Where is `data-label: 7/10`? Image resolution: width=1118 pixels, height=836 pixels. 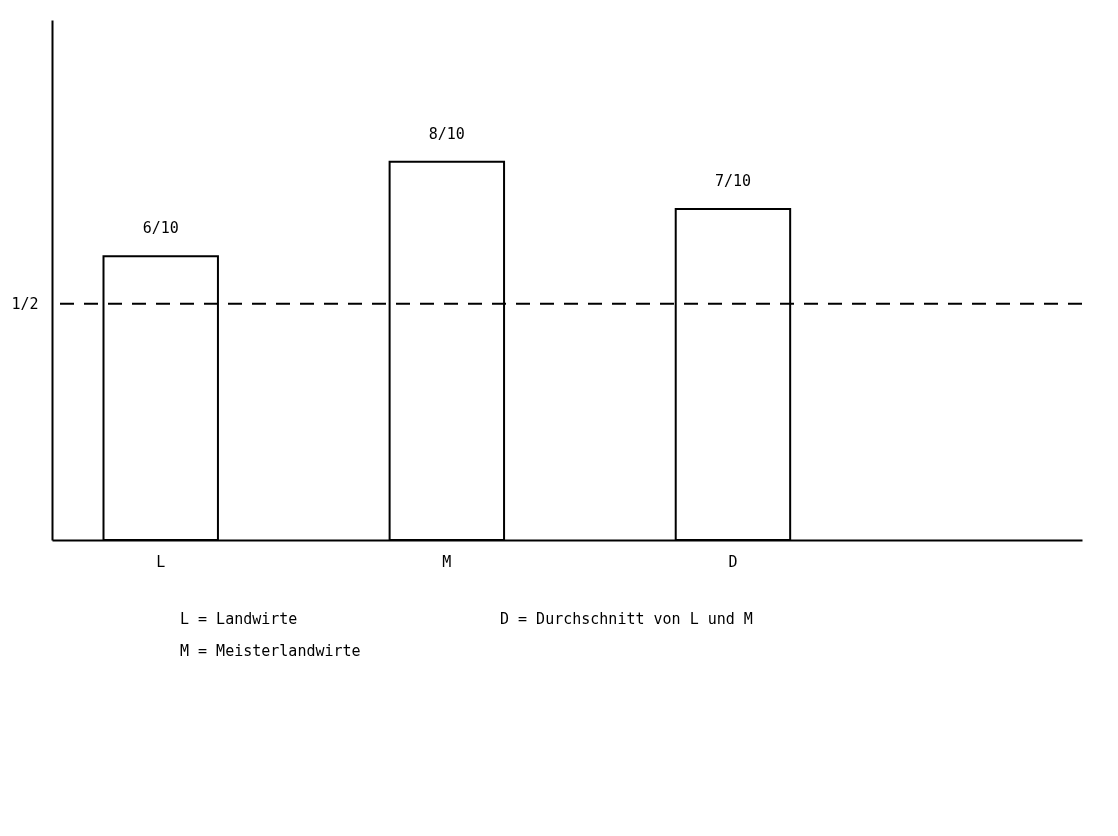 data-label: 7/10 is located at coordinates (733, 181).